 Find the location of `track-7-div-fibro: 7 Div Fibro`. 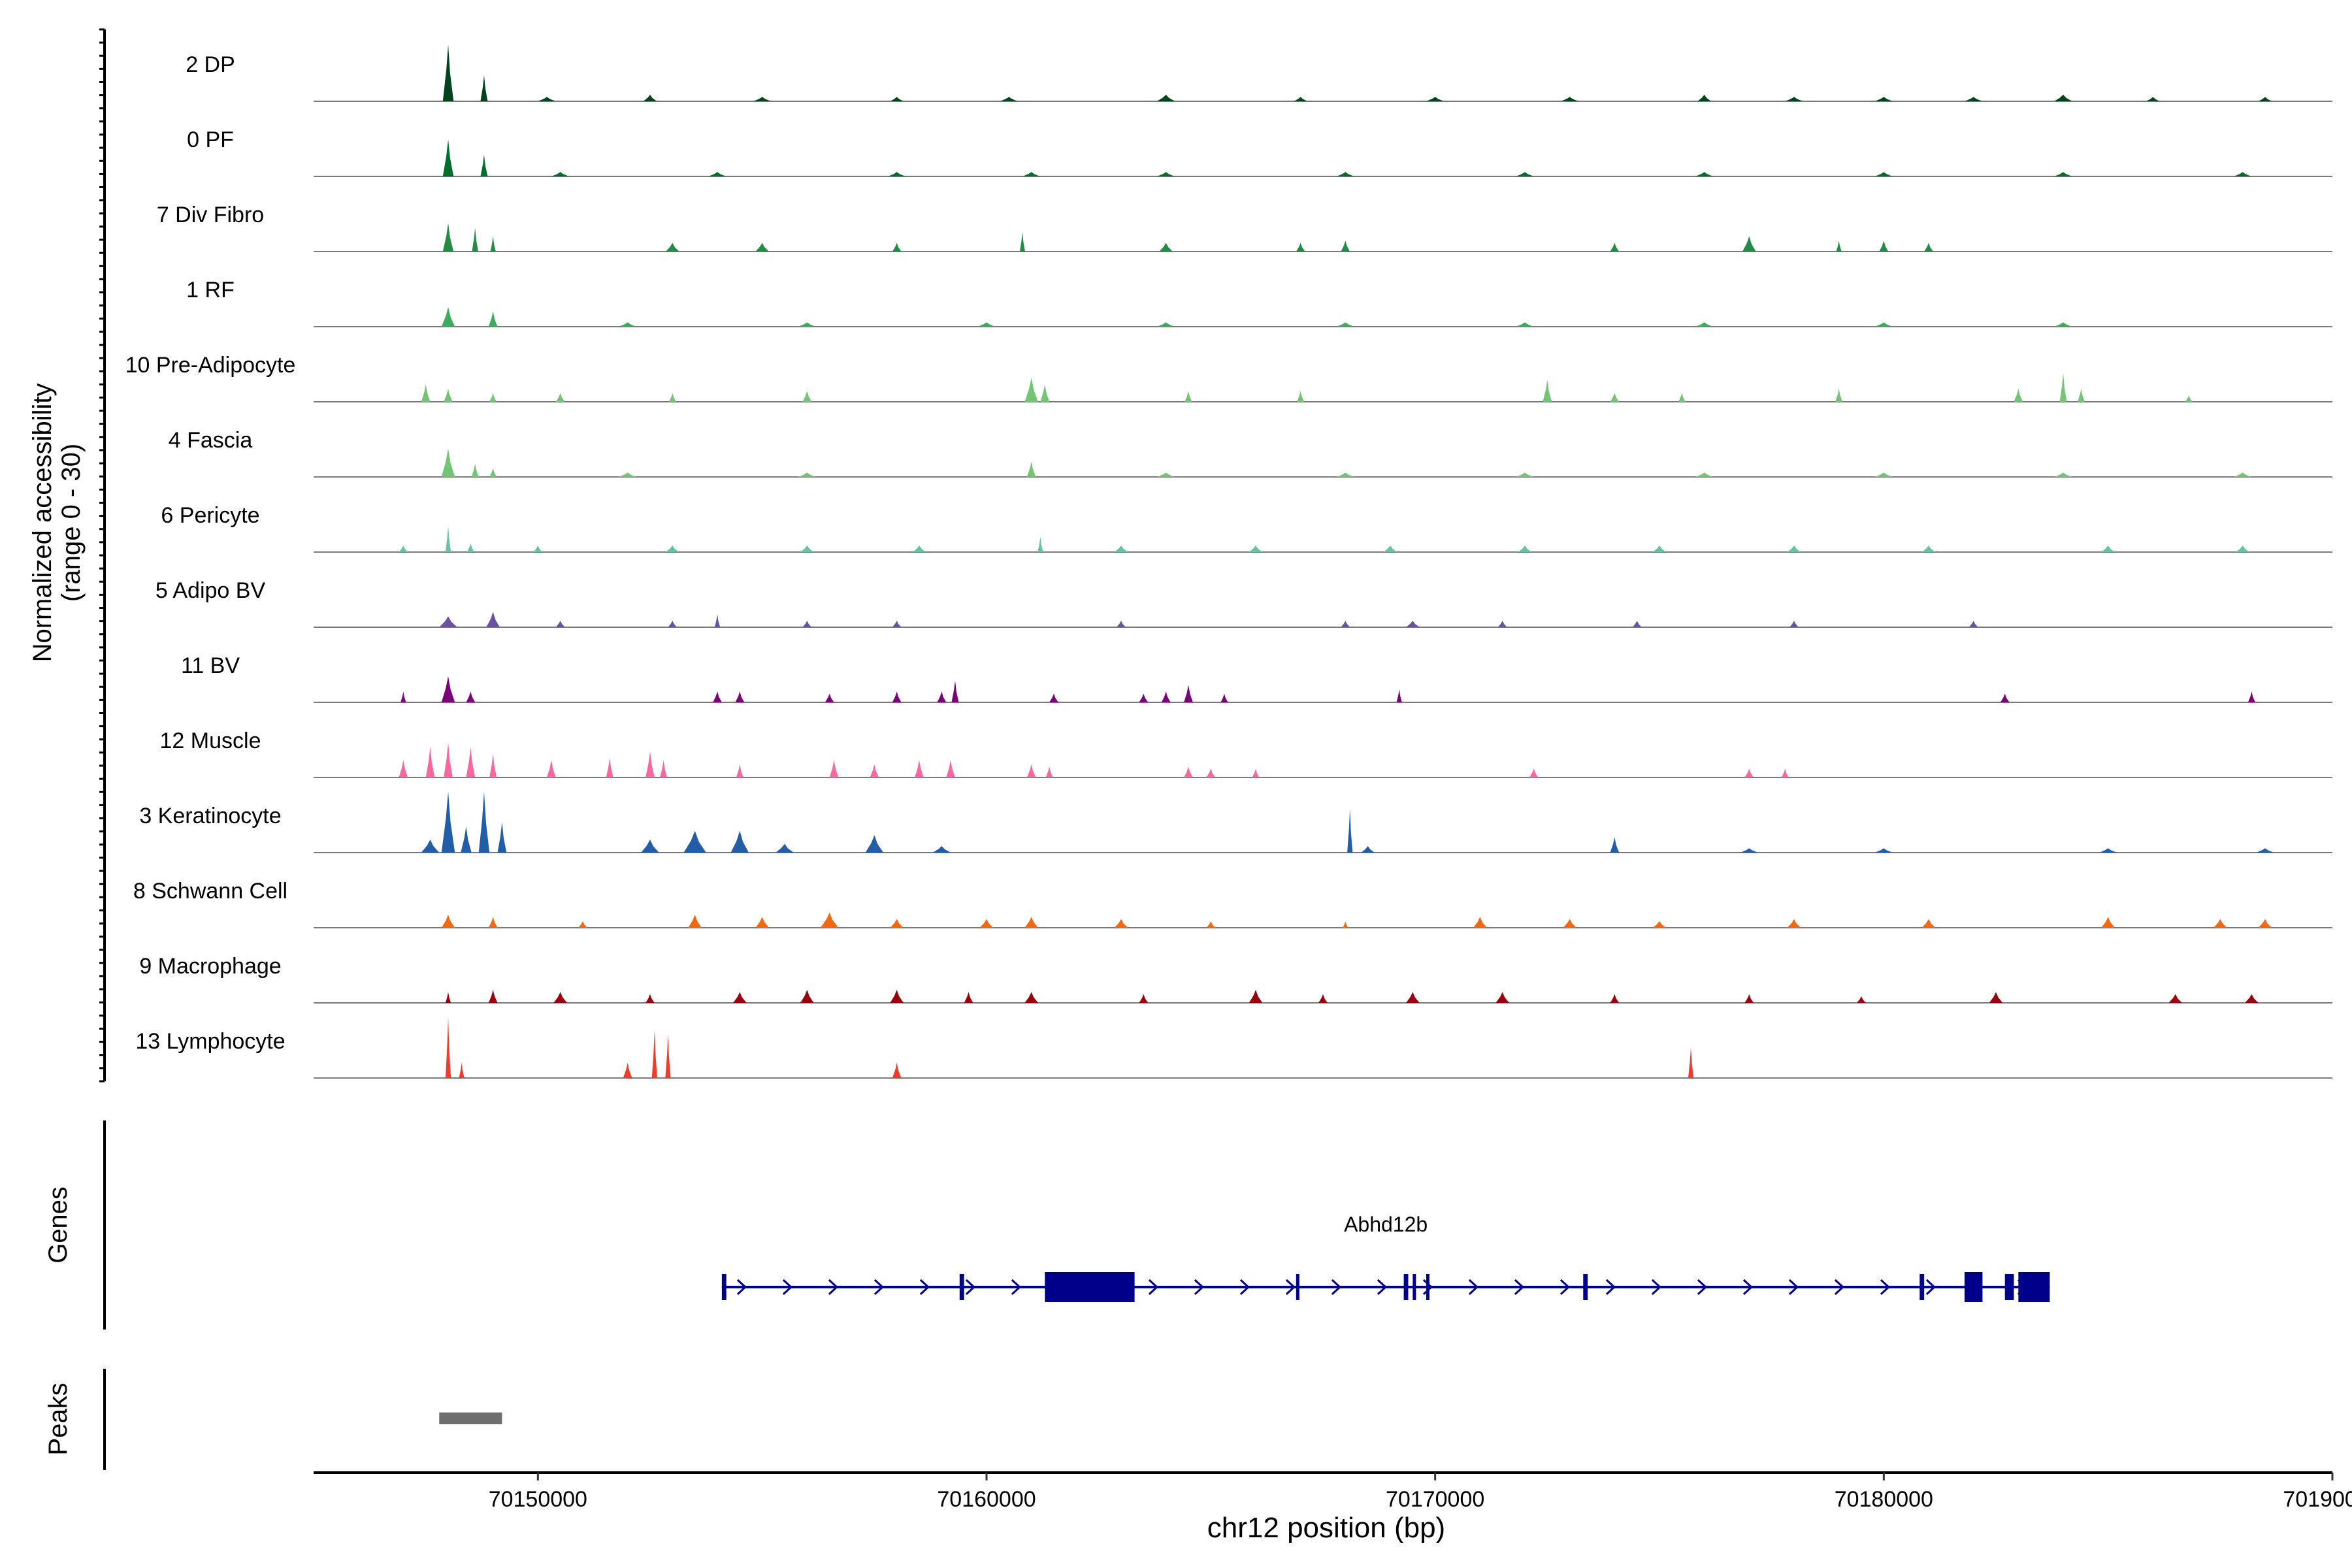

track-7-div-fibro: 7 Div Fibro is located at coordinates (1244, 227).